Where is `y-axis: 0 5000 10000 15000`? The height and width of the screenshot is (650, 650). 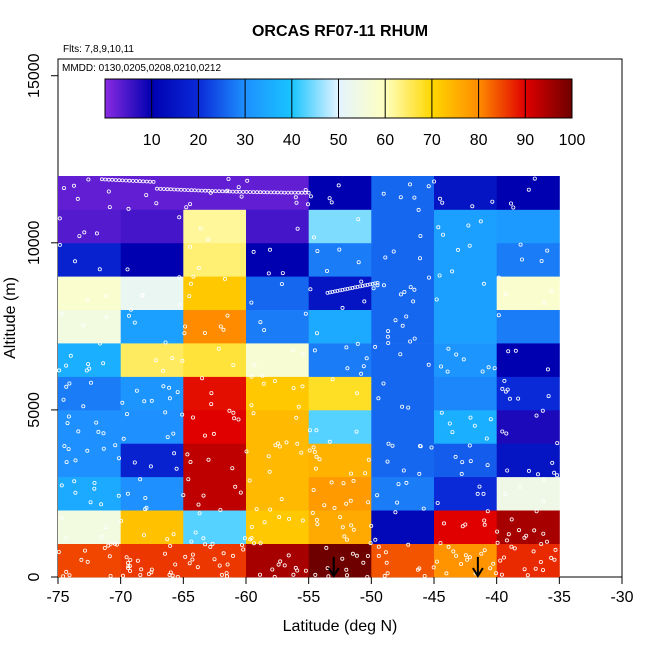
y-axis: 0 5000 10000 15000 is located at coordinates (42, 317).